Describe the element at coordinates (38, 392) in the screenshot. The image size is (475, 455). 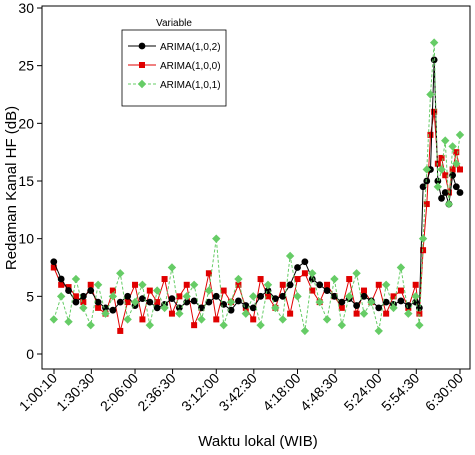
I see `x-tick-label-0: 1:00:10` at that location.